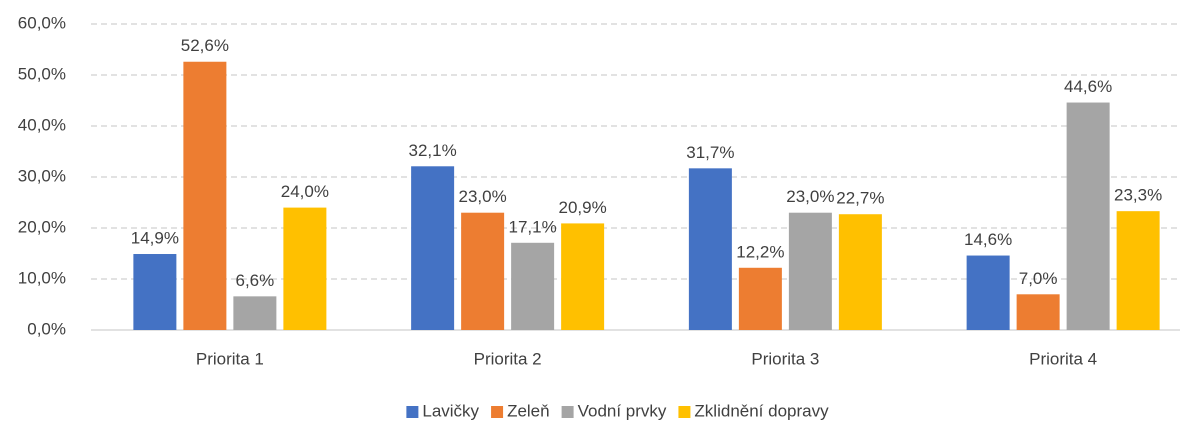 The height and width of the screenshot is (425, 1195). I want to click on data-label: 52,6%, so click(205, 45).